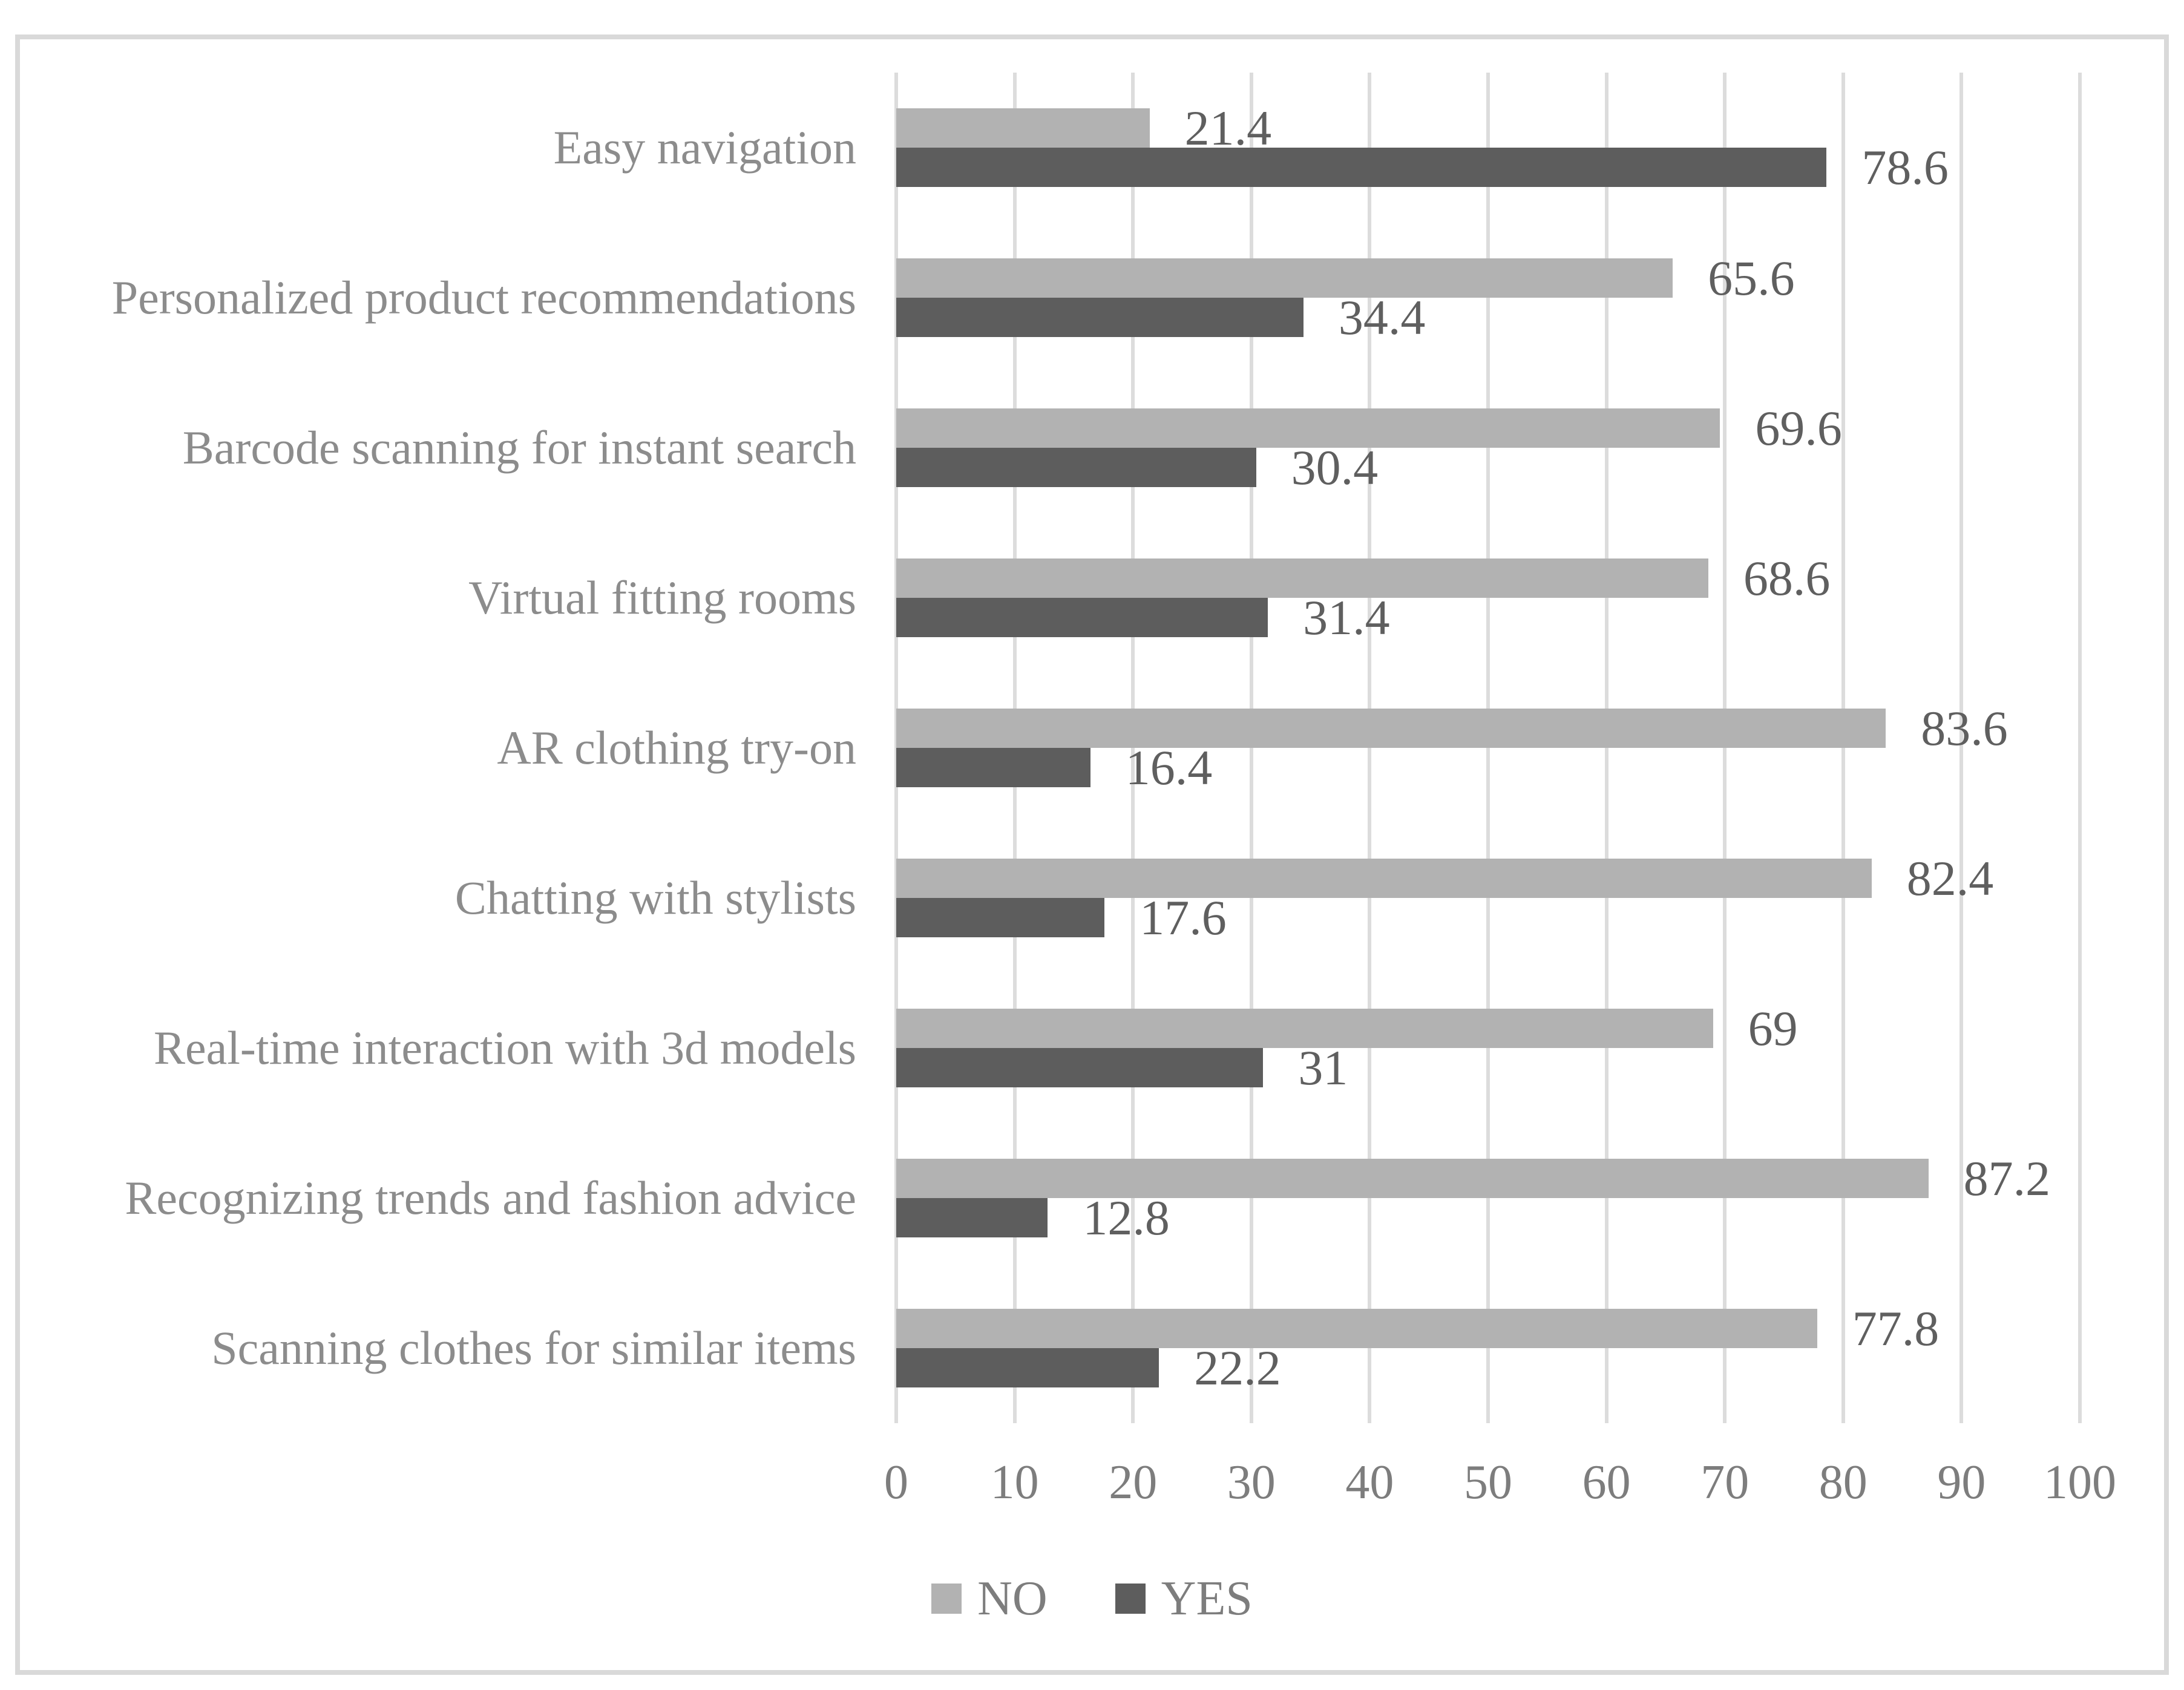 The height and width of the screenshot is (1690, 2184). I want to click on legend-swatch-yes, so click(1130, 1599).